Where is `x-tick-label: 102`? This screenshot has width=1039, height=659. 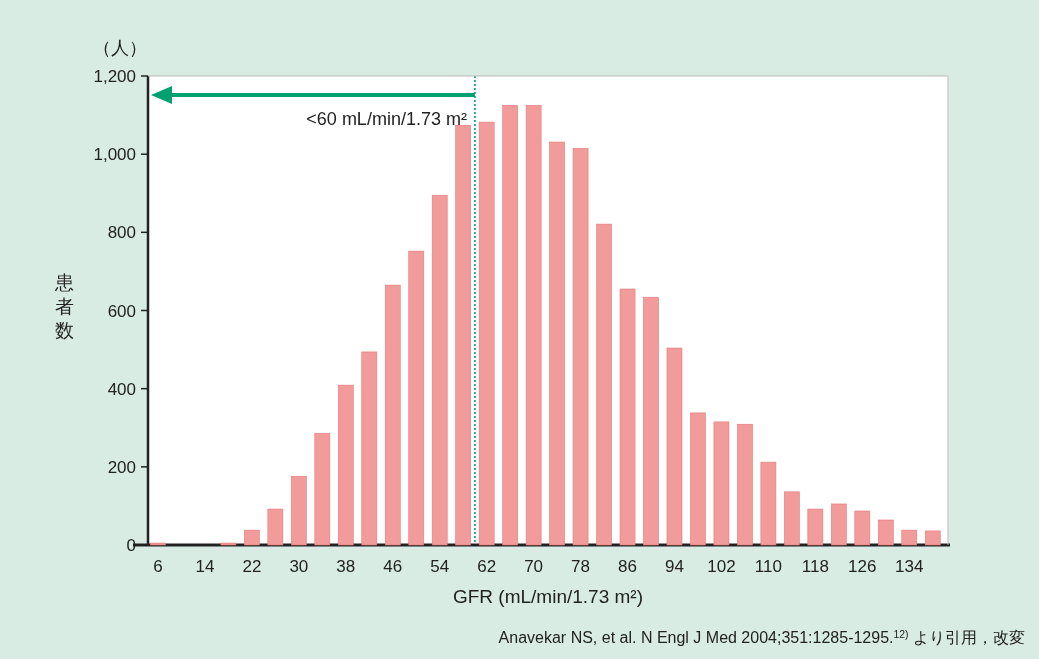
x-tick-label: 102 is located at coordinates (721, 566).